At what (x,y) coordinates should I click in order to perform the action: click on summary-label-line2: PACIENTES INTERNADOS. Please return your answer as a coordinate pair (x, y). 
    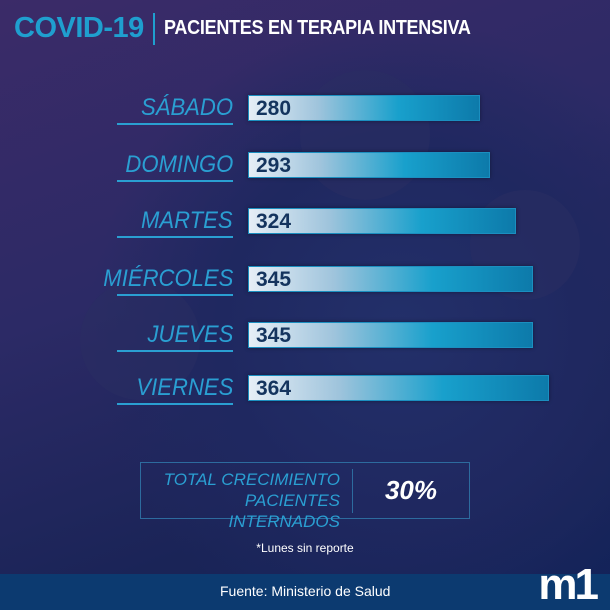
    Looking at the image, I should click on (284, 510).